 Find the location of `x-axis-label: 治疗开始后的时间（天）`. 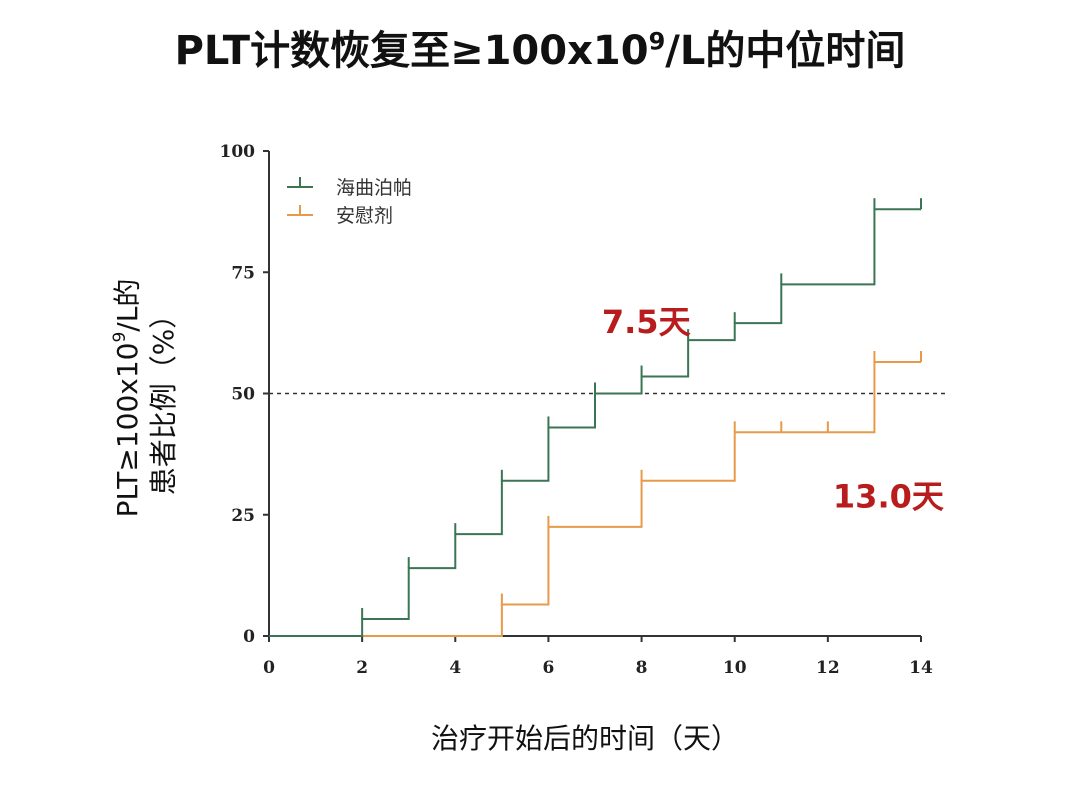

x-axis-label: 治疗开始后的时间（天） is located at coordinates (585, 738).